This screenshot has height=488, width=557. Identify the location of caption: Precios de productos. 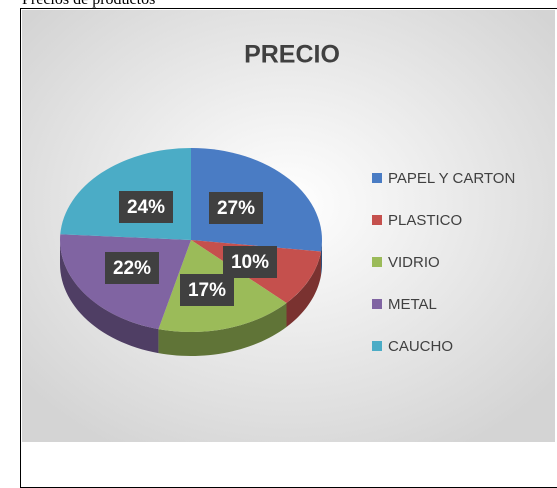
(88, 4).